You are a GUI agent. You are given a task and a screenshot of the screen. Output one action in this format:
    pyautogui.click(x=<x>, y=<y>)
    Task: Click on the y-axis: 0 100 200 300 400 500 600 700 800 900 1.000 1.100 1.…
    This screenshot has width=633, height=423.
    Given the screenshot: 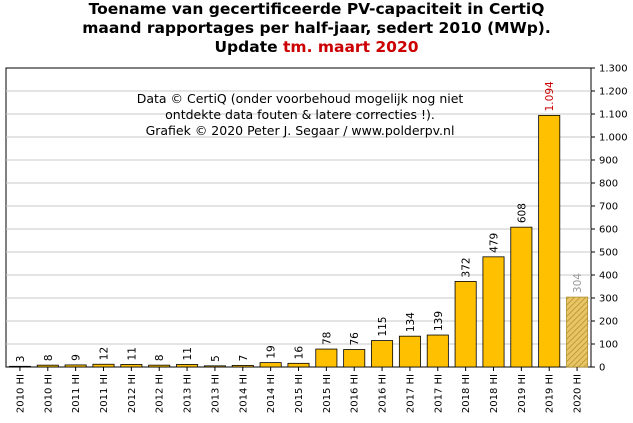 What is the action you would take?
    pyautogui.click(x=609, y=219)
    